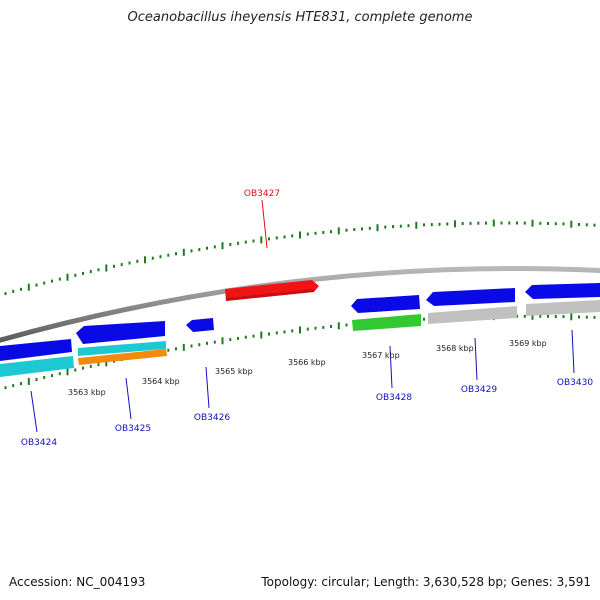 The width and height of the screenshot is (600, 600). What do you see at coordinates (386, 322) in the screenshot?
I see `feature-ob3428-green` at bounding box center [386, 322].